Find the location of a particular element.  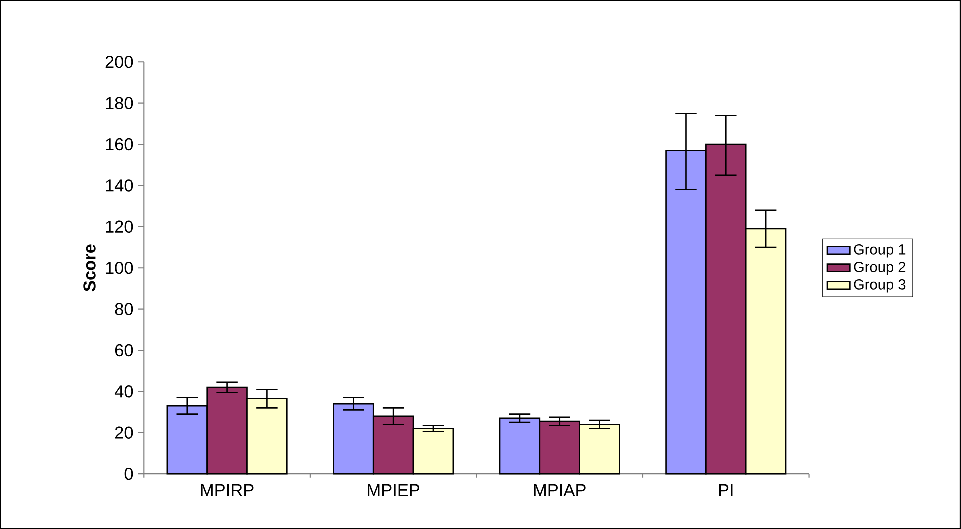

y-tick-label: 60 is located at coordinates (124, 350).